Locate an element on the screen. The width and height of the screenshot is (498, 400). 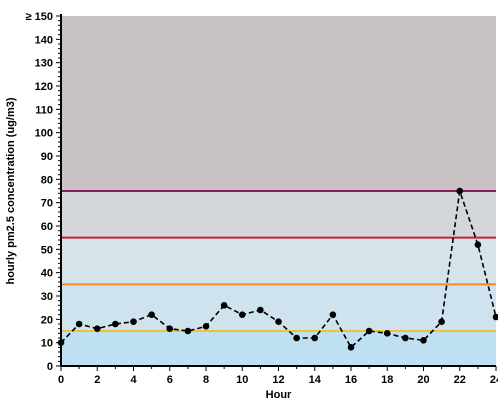
x-tick-label: 16 is located at coordinates (351, 380).